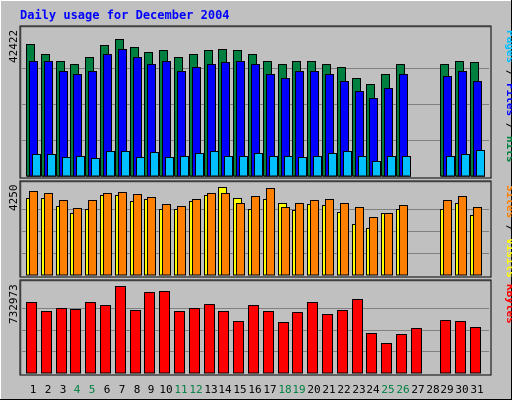 This screenshot has width=512, height=400. I want to click on x-tick-label: 3, so click(63, 389).